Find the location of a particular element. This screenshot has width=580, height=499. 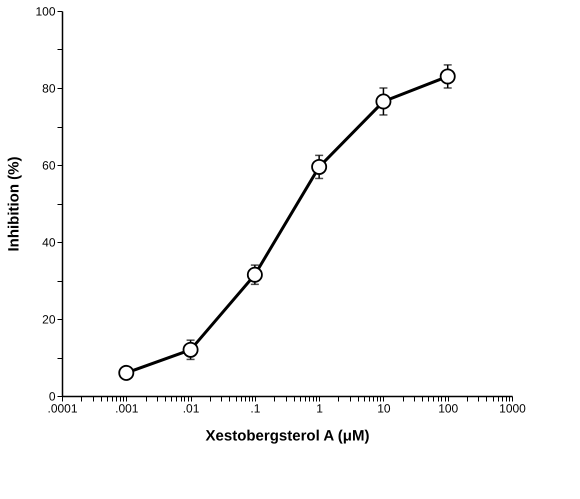

x-tick-label: 1 is located at coordinates (320, 409).